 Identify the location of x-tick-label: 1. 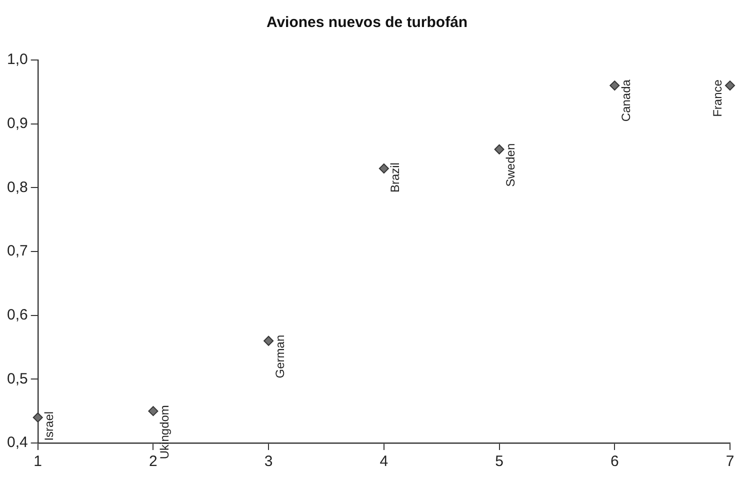
(38, 461).